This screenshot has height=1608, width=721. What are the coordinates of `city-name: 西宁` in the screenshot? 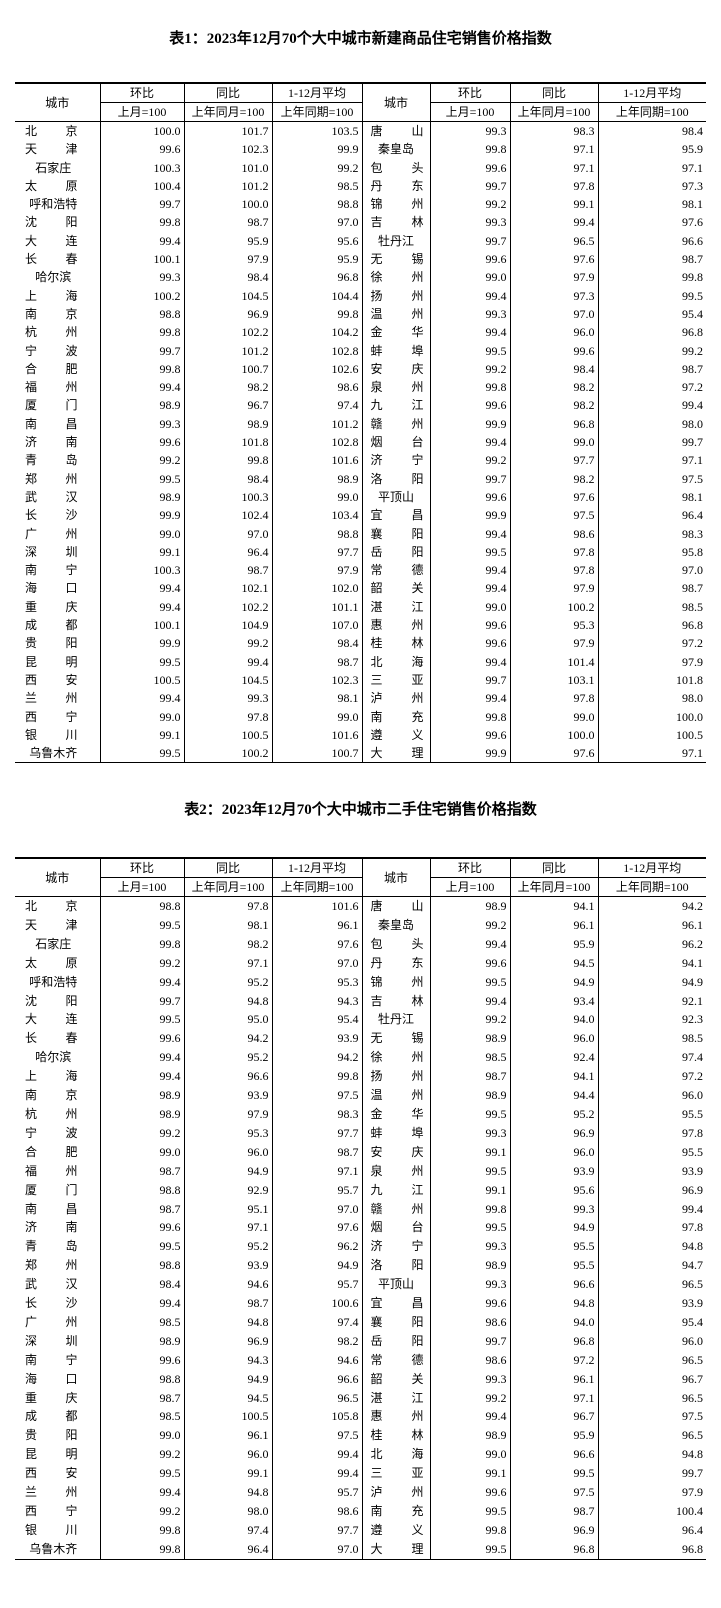 It's located at (51, 1511).